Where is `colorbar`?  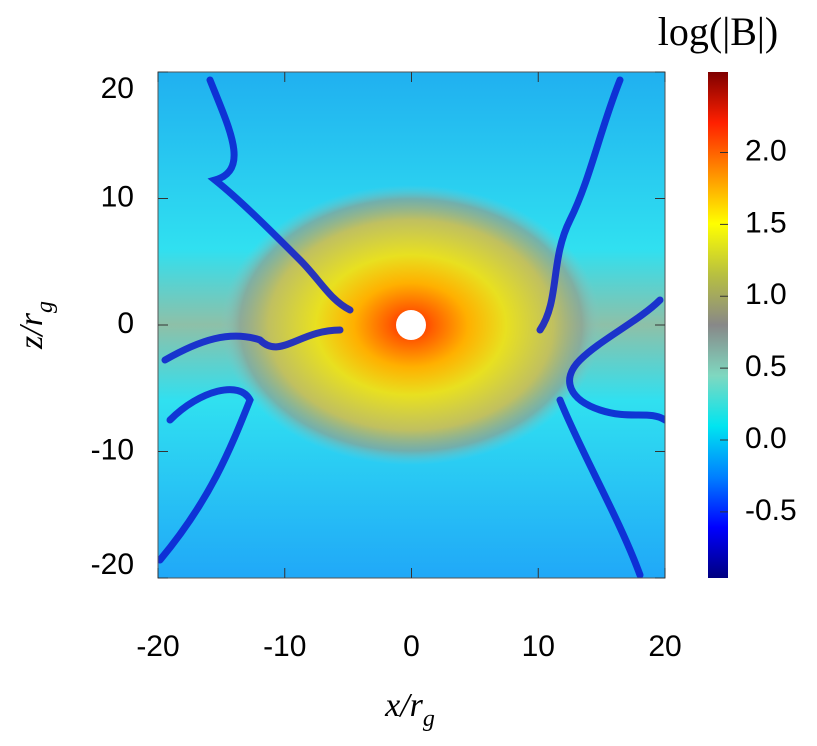 colorbar is located at coordinates (718, 325).